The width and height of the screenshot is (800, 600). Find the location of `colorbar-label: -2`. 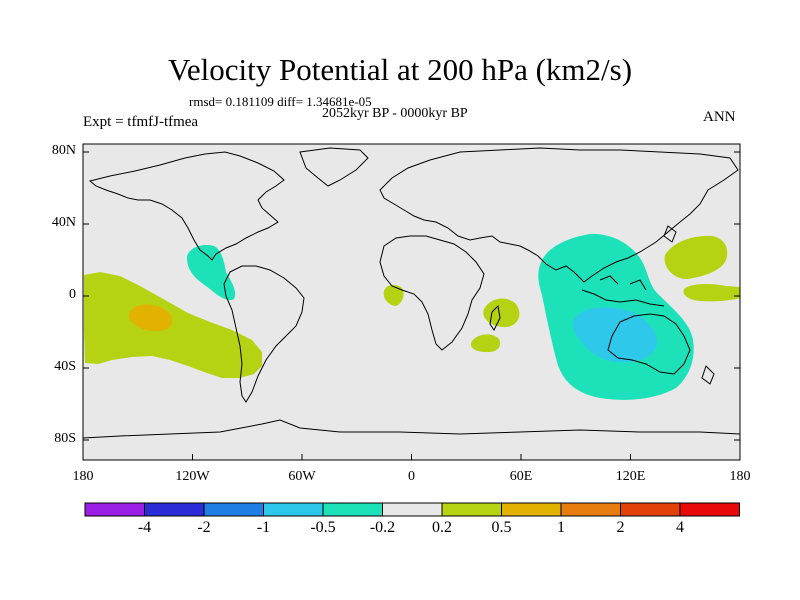

colorbar-label: -2 is located at coordinates (204, 527).